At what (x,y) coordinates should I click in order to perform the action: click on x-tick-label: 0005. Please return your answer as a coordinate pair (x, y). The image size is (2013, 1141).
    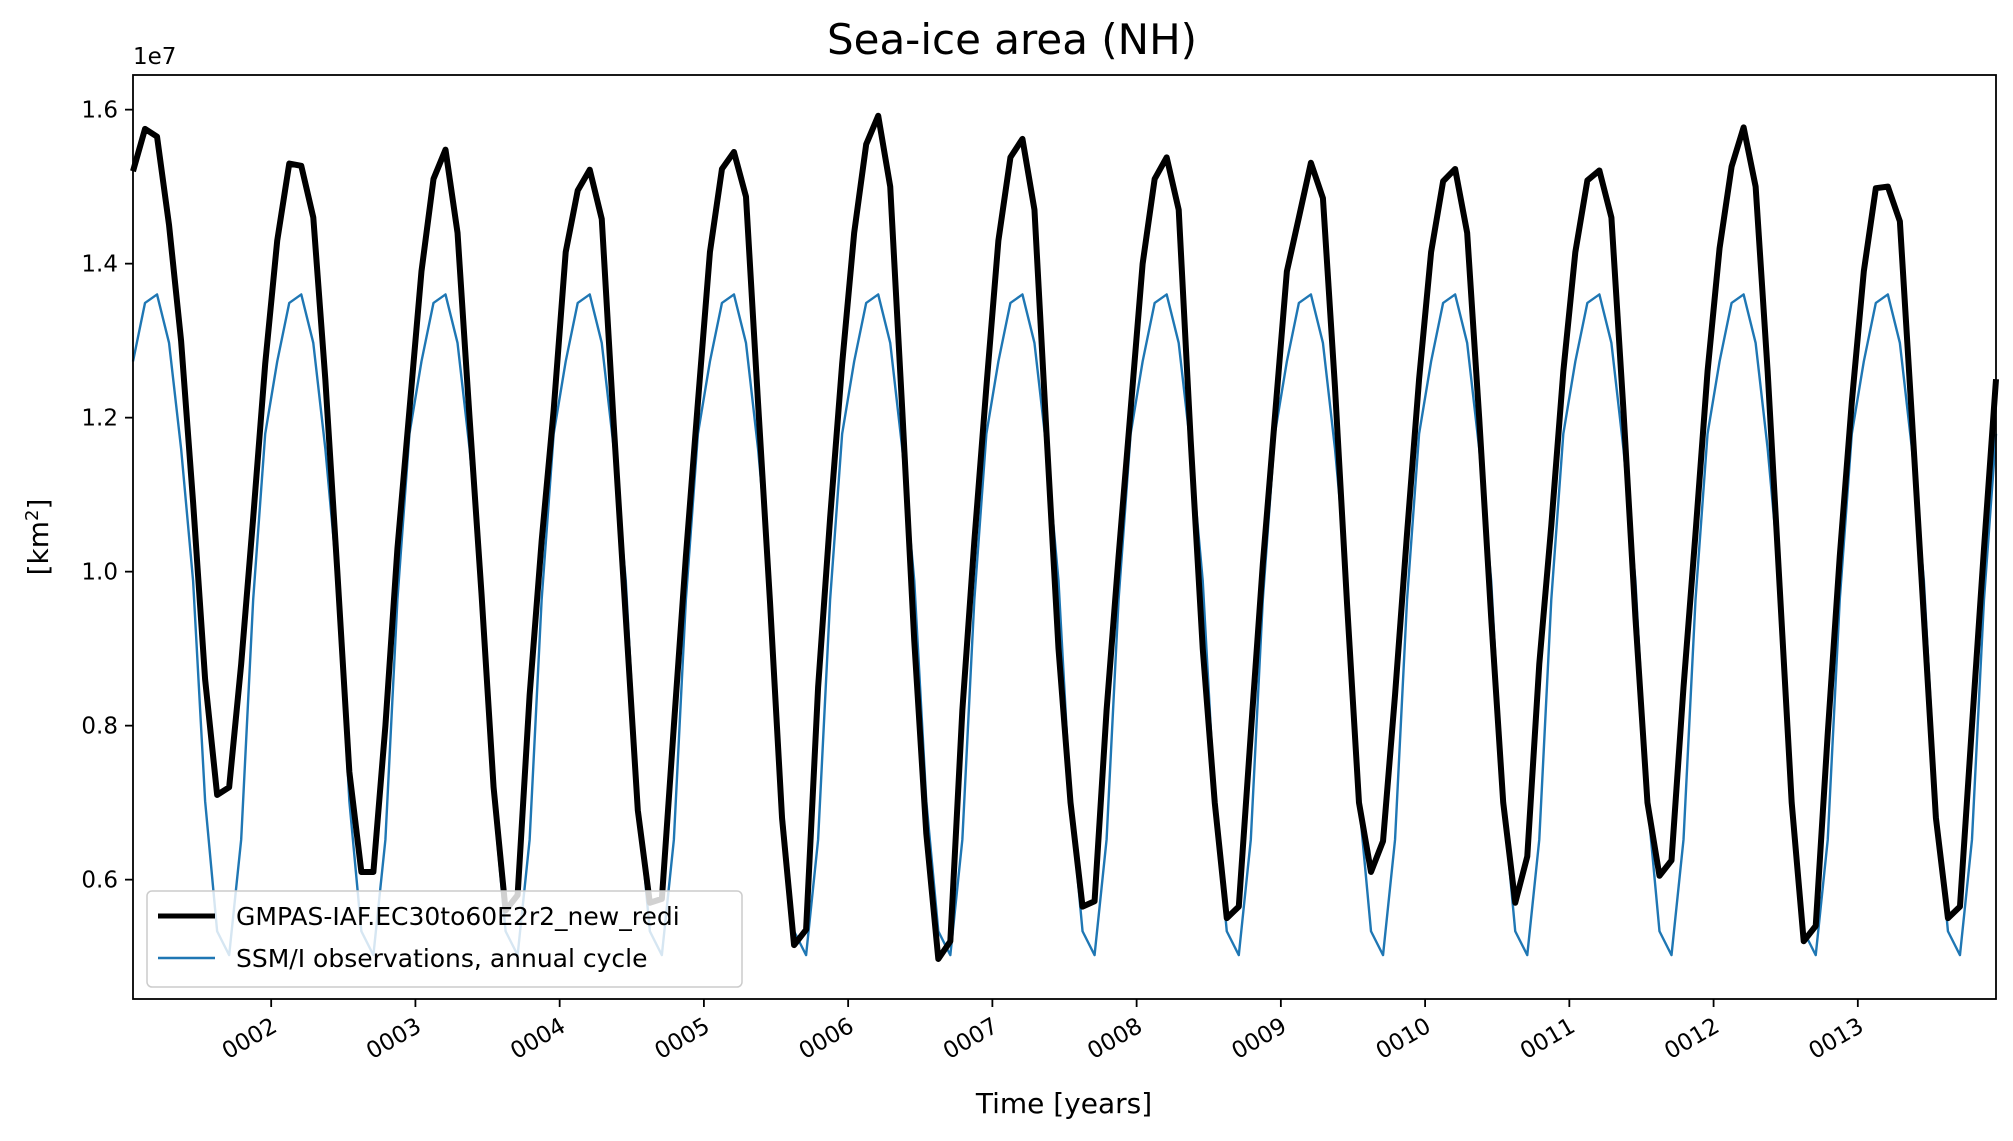
    Looking at the image, I should click on (683, 1039).